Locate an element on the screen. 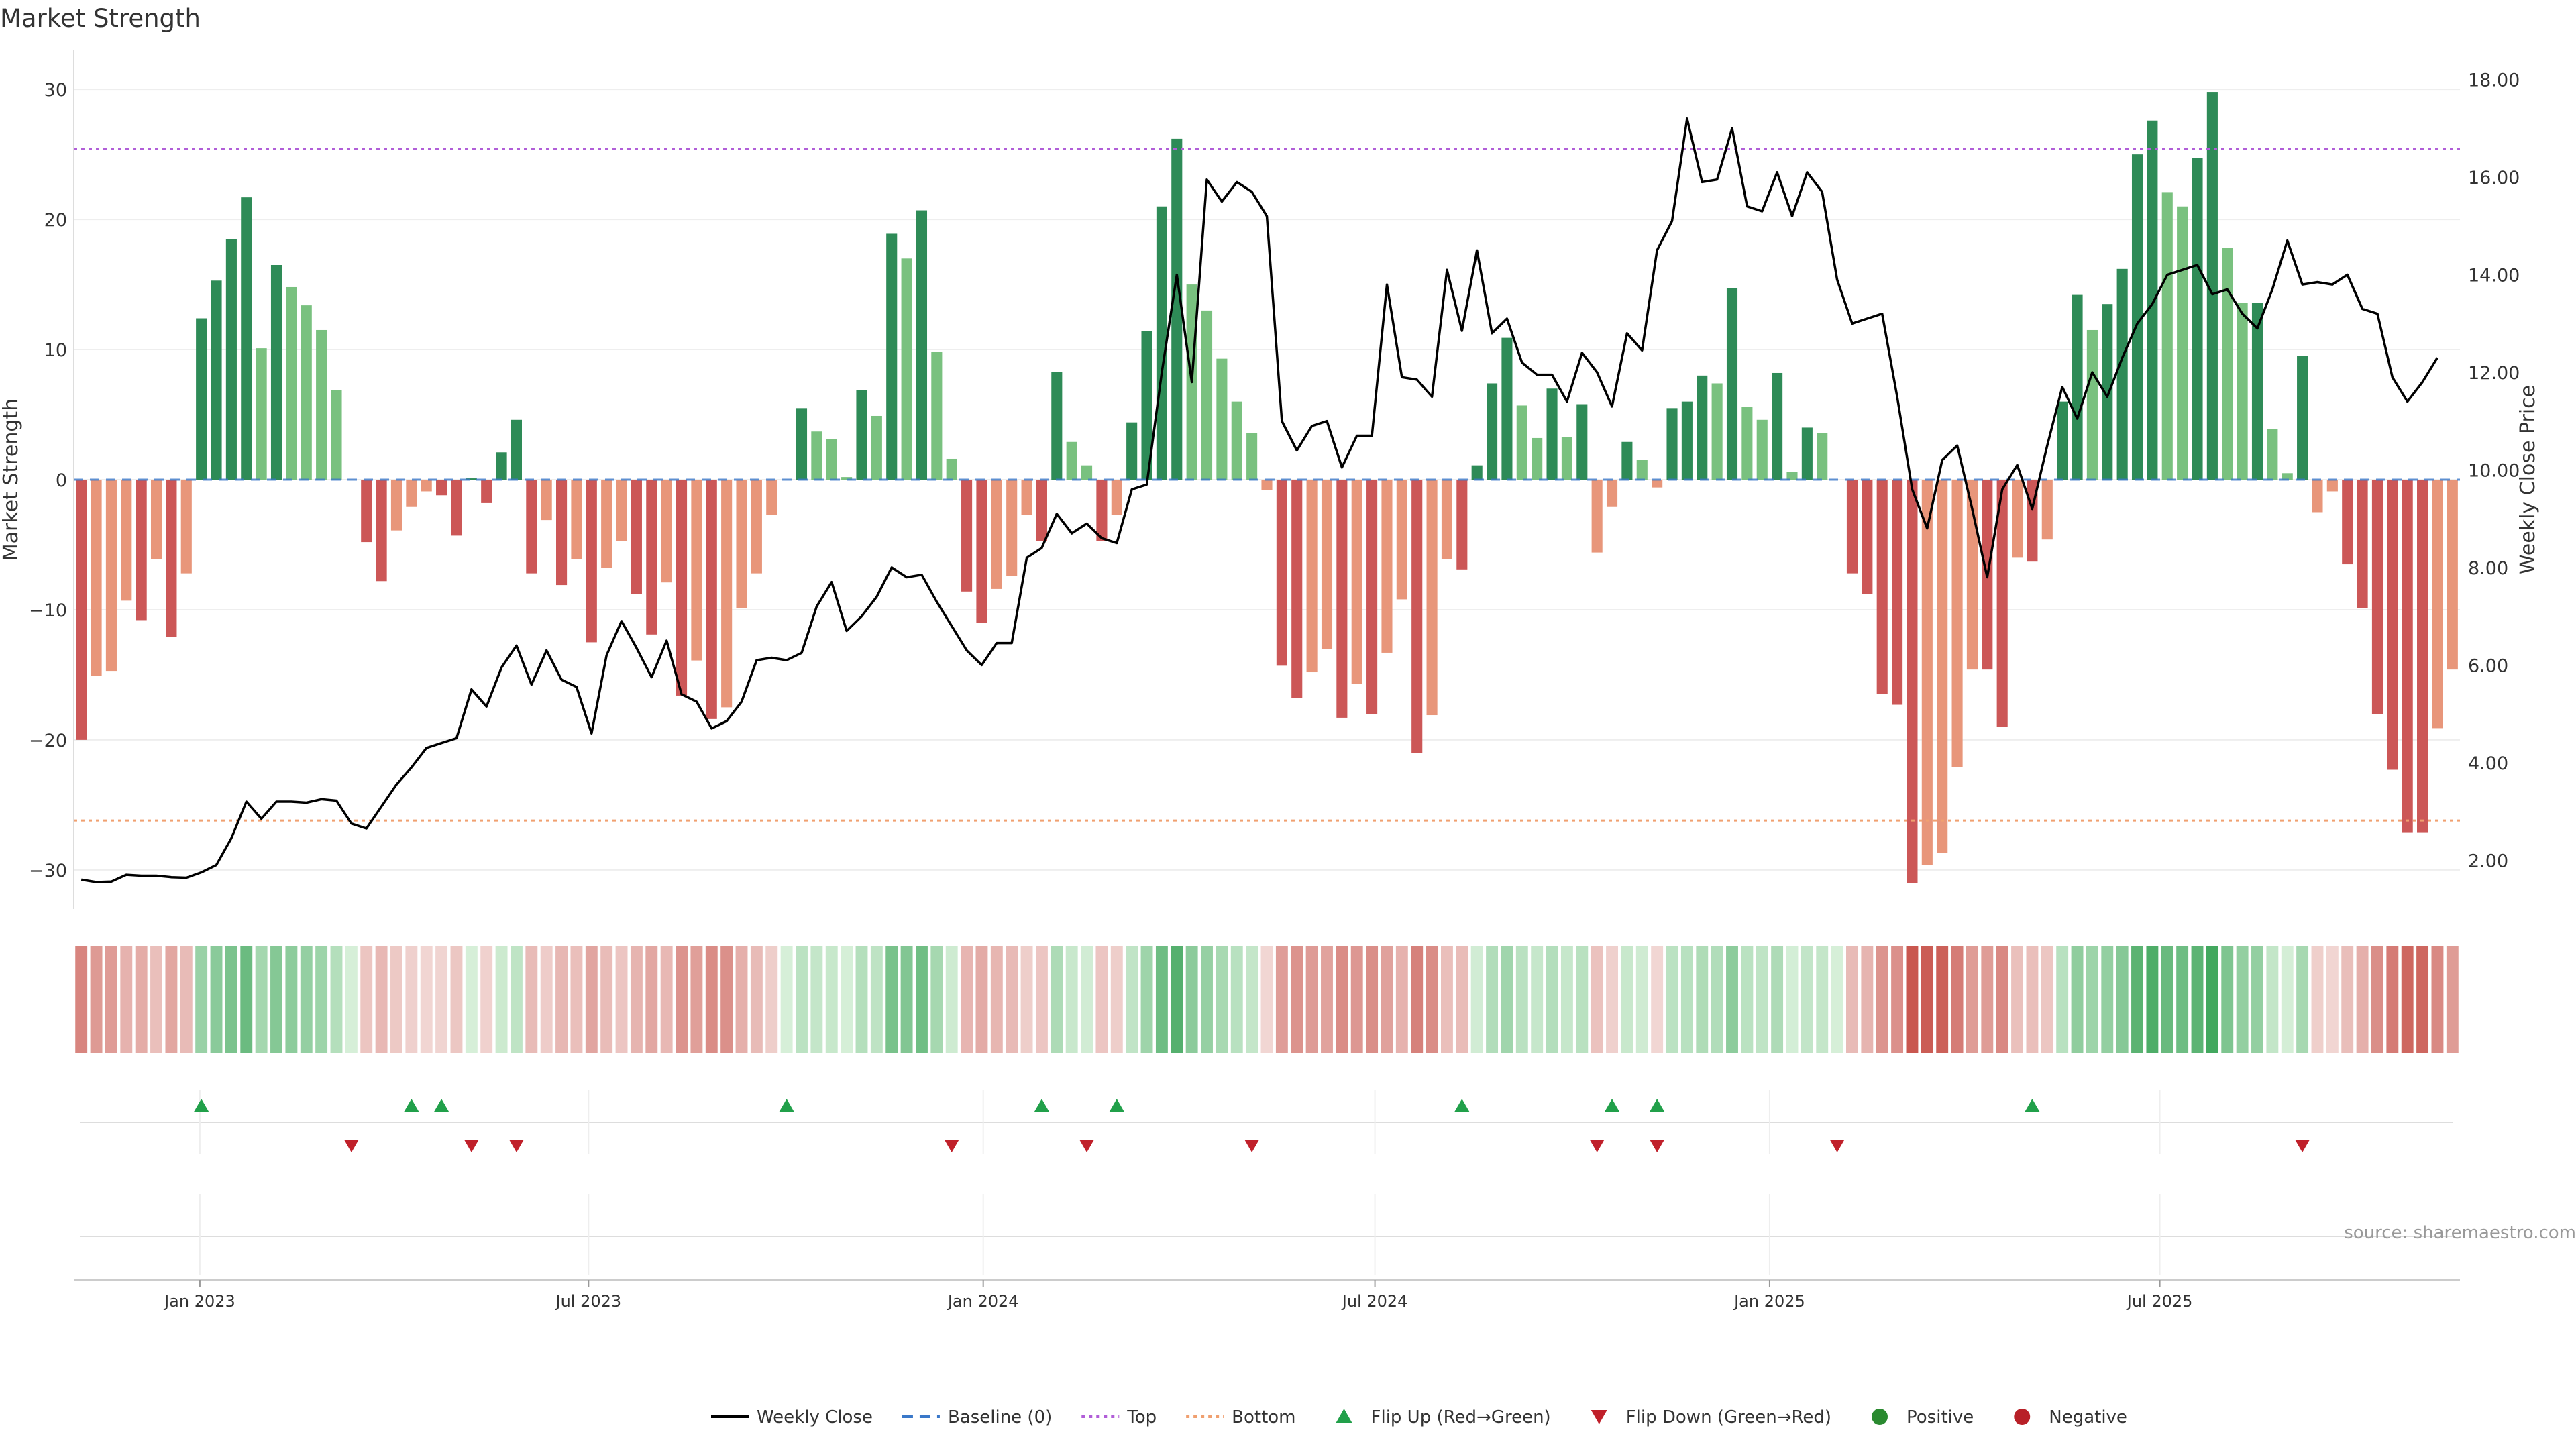  y-axis-label: Market Strength is located at coordinates (11, 479).